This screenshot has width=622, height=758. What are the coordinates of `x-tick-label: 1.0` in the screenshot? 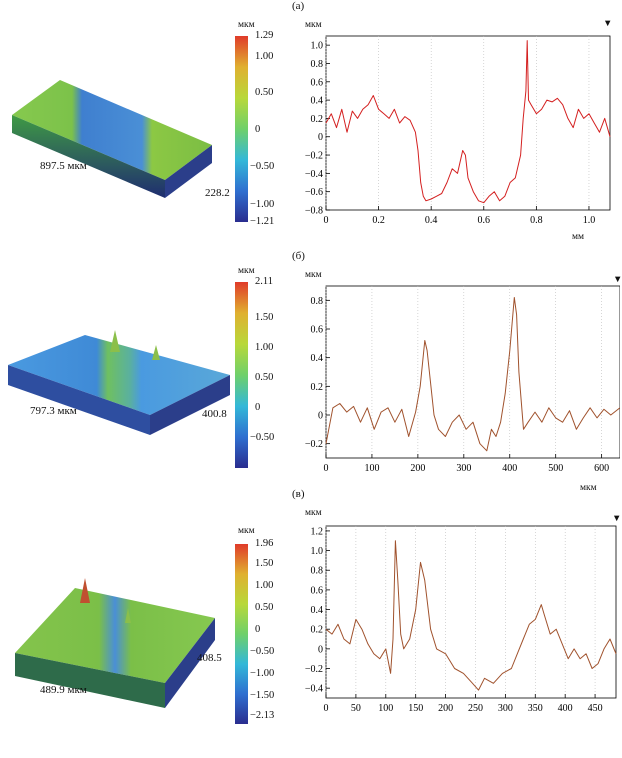 It's located at (589, 220).